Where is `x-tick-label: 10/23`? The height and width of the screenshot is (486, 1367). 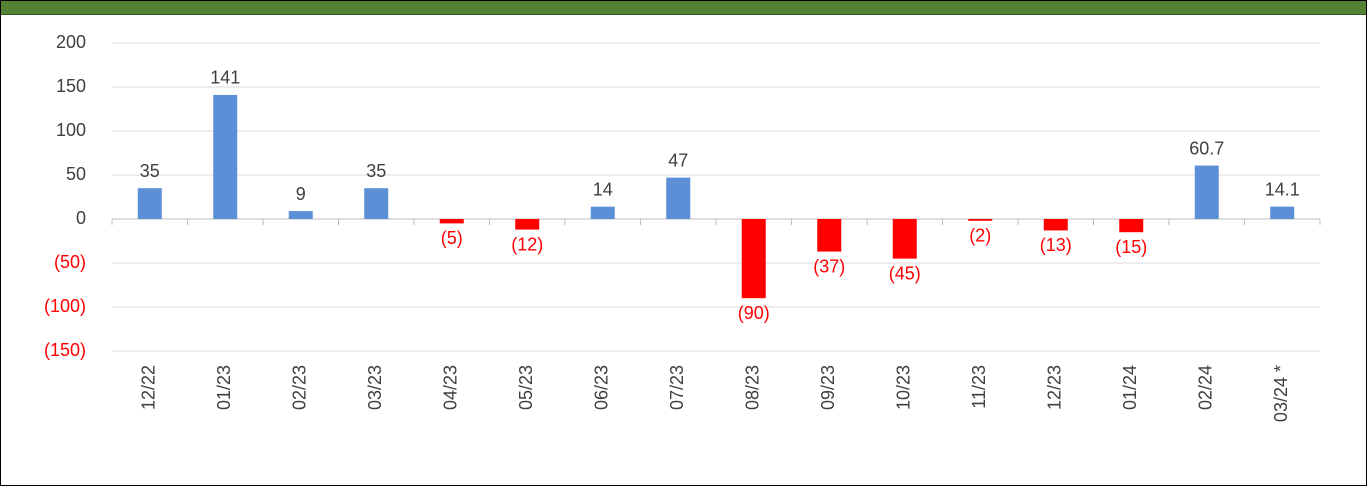 x-tick-label: 10/23 is located at coordinates (904, 387).